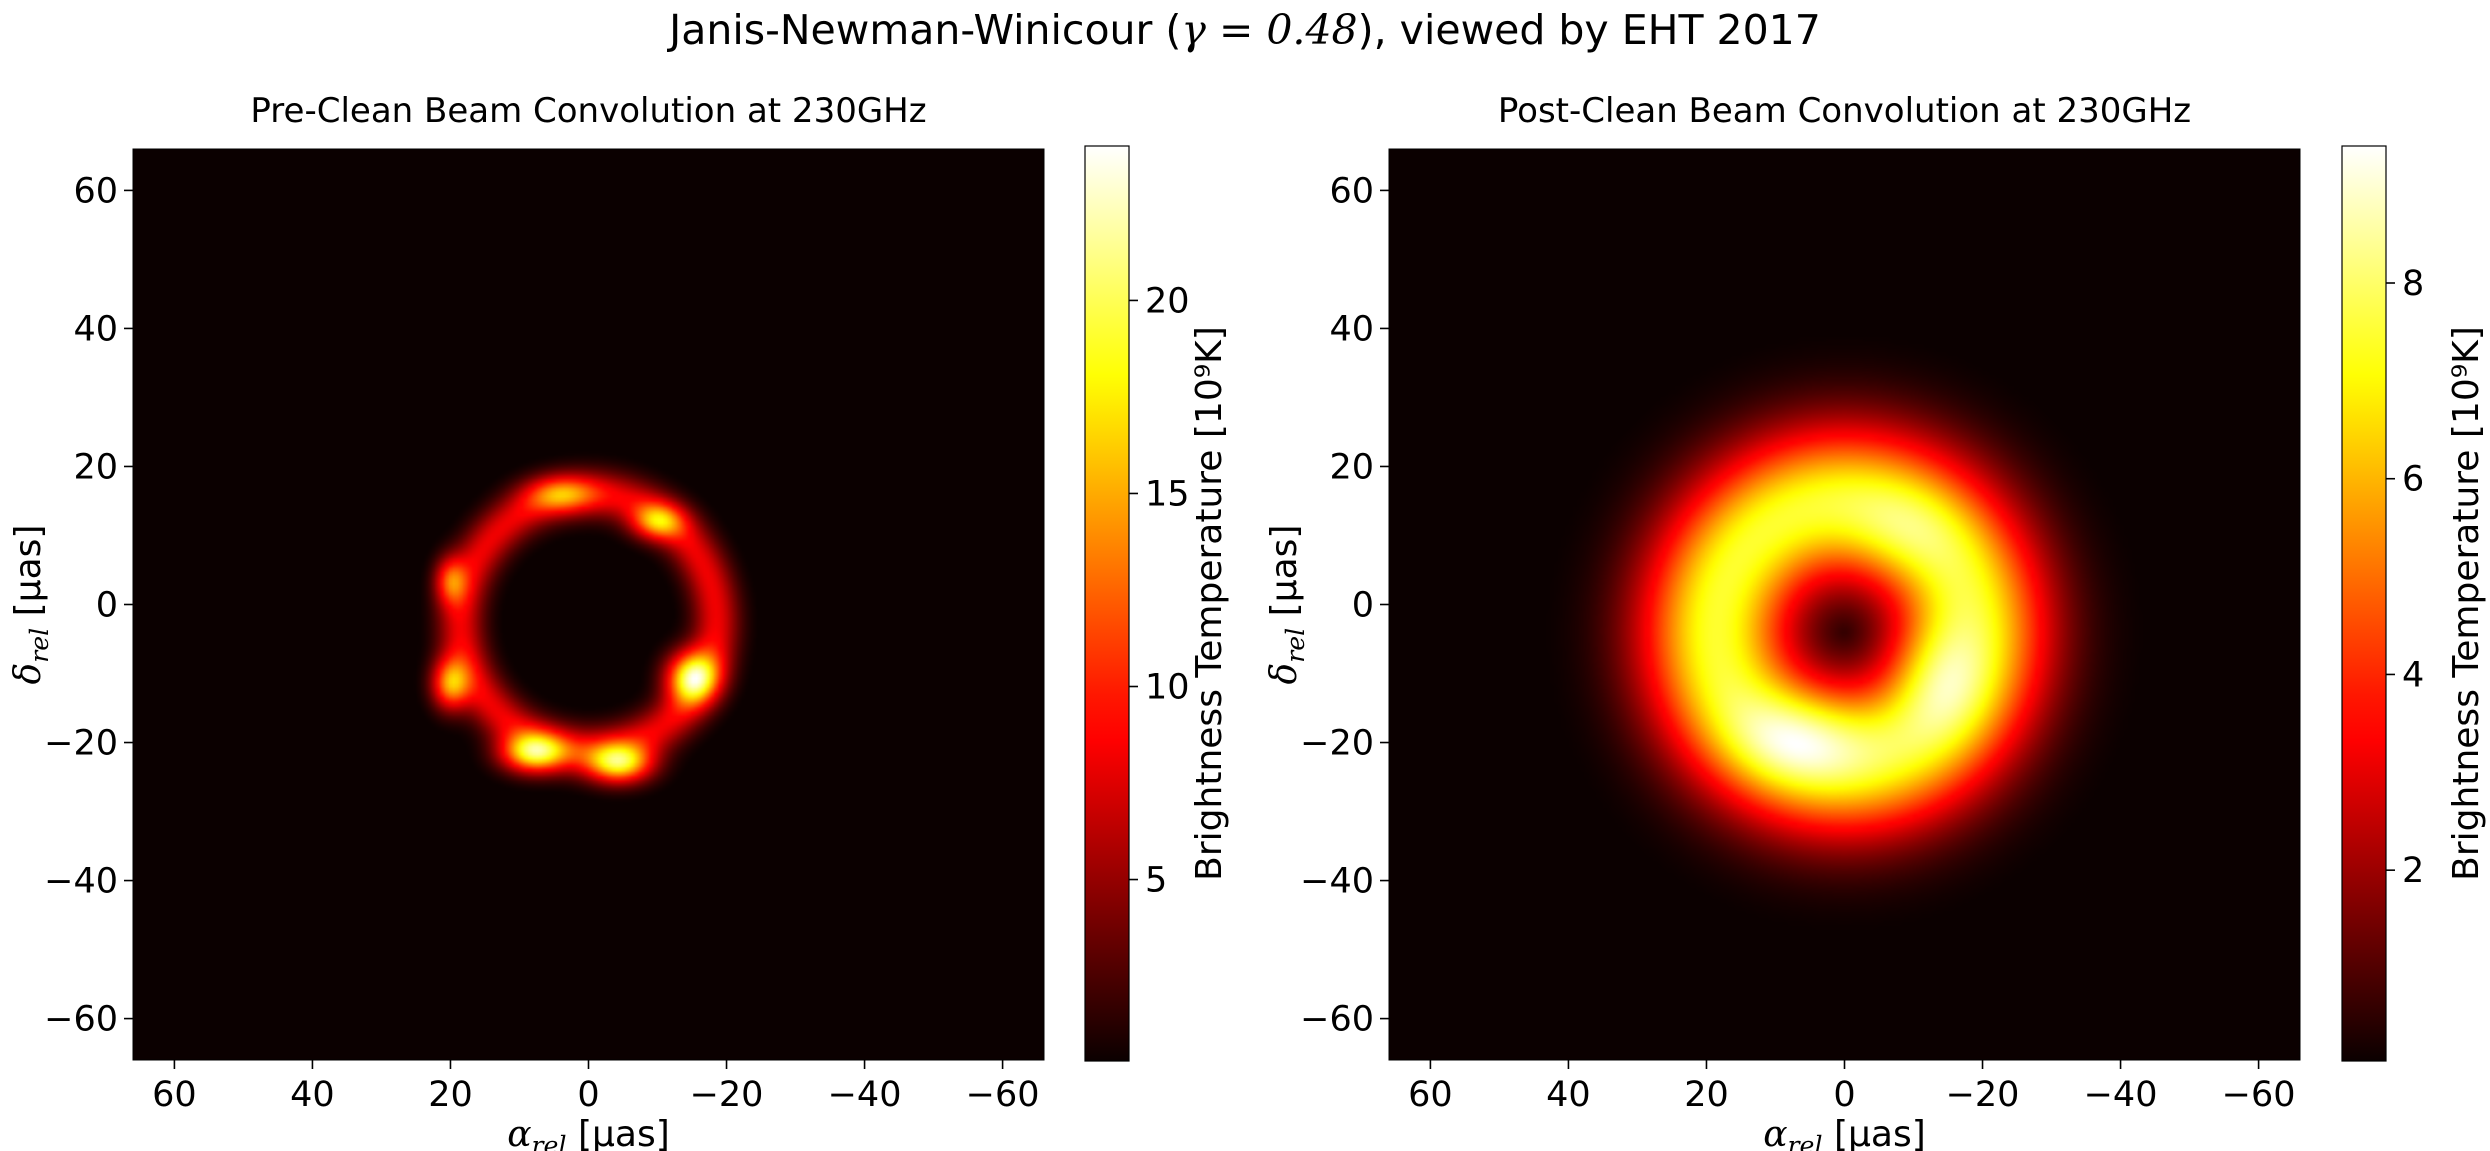  I want to click on colorbar-tick-label: 8, so click(2413, 284).